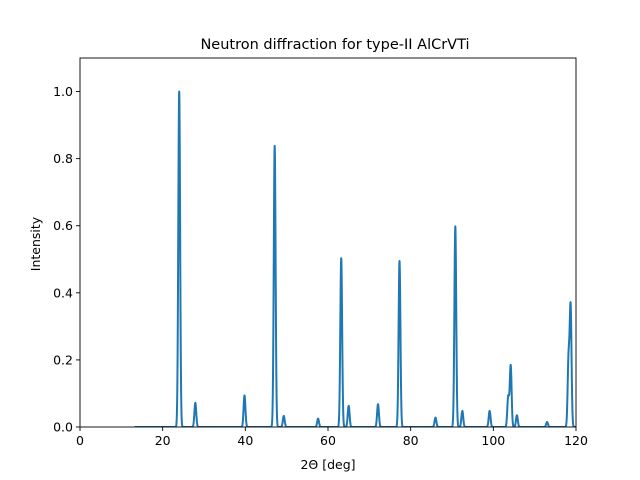 Image resolution: width=640 pixels, height=480 pixels. Describe the element at coordinates (334, 45) in the screenshot. I see `chart-title: Neutron diffraction for type-II AlCrVTi` at that location.